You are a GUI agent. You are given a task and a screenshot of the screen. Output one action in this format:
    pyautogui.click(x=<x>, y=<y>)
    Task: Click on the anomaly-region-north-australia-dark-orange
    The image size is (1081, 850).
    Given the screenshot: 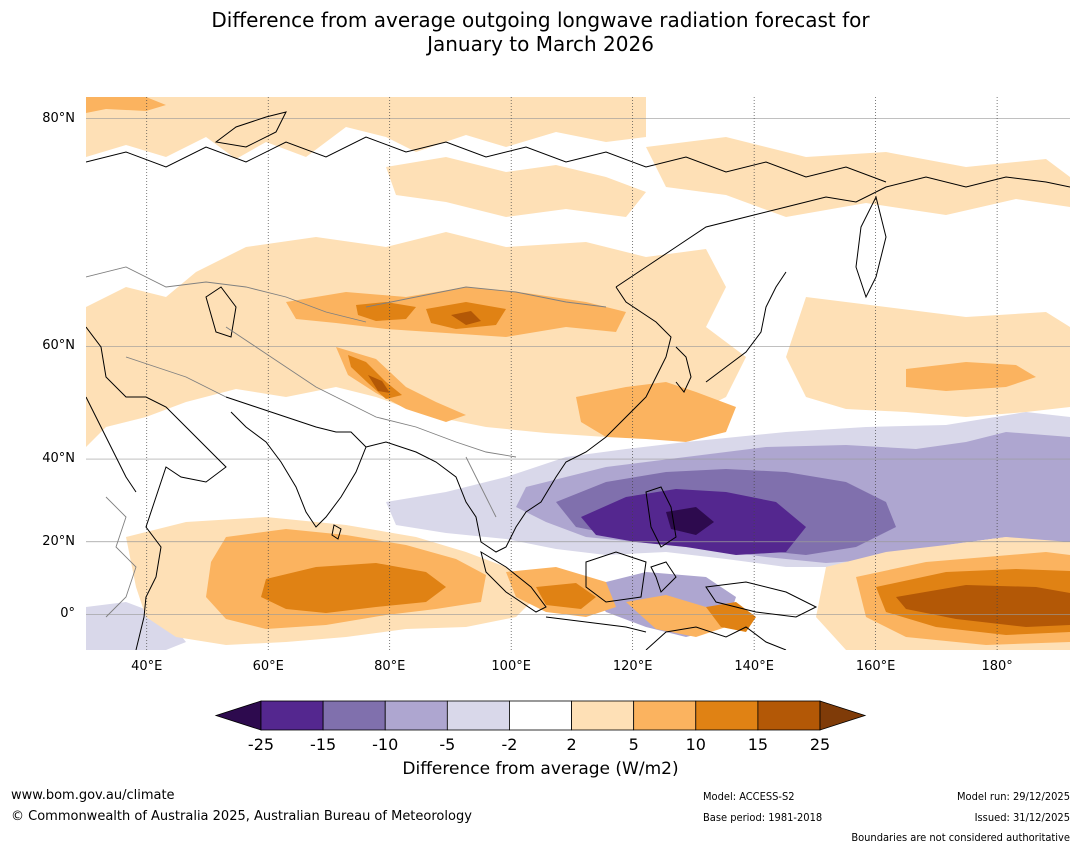 What is the action you would take?
    pyautogui.click(x=731, y=617)
    